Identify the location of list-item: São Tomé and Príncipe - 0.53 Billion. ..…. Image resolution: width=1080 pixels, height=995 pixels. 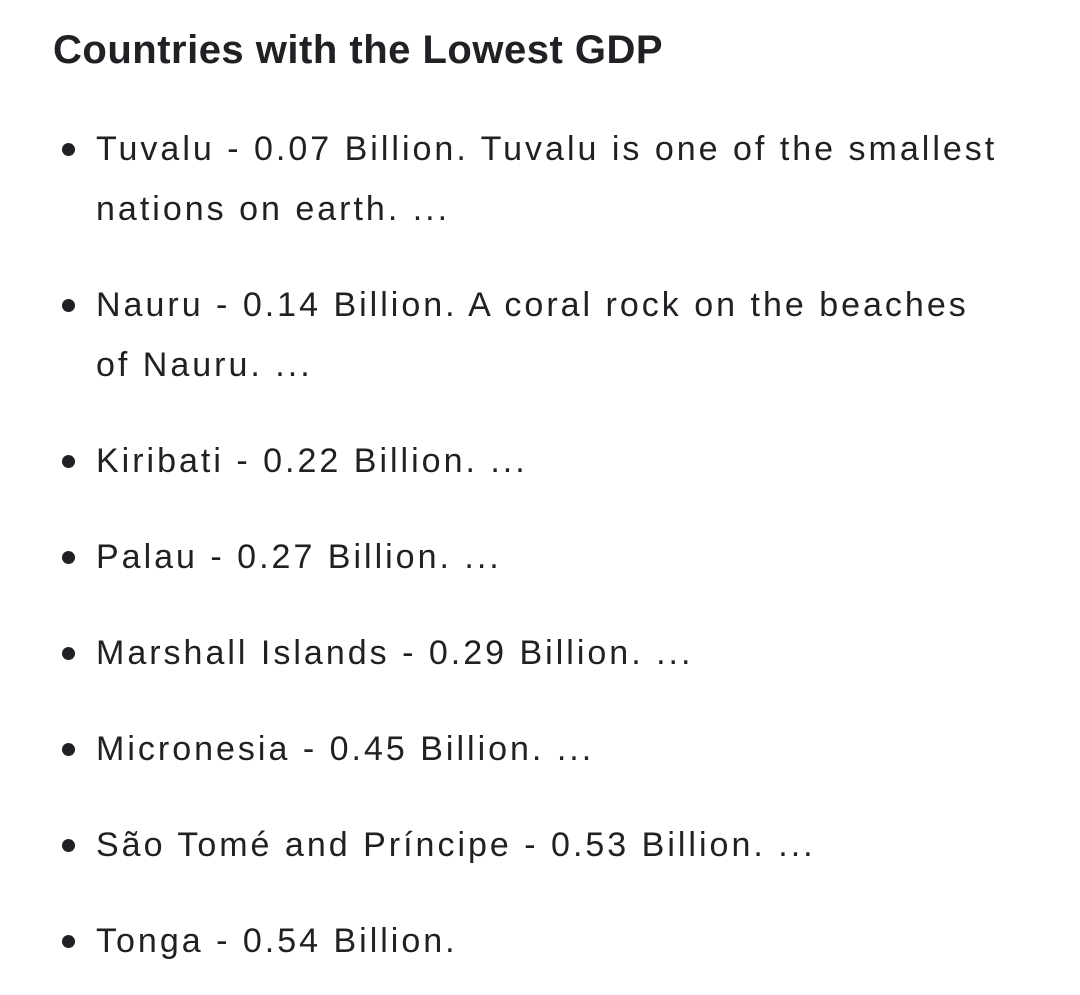
(546, 845).